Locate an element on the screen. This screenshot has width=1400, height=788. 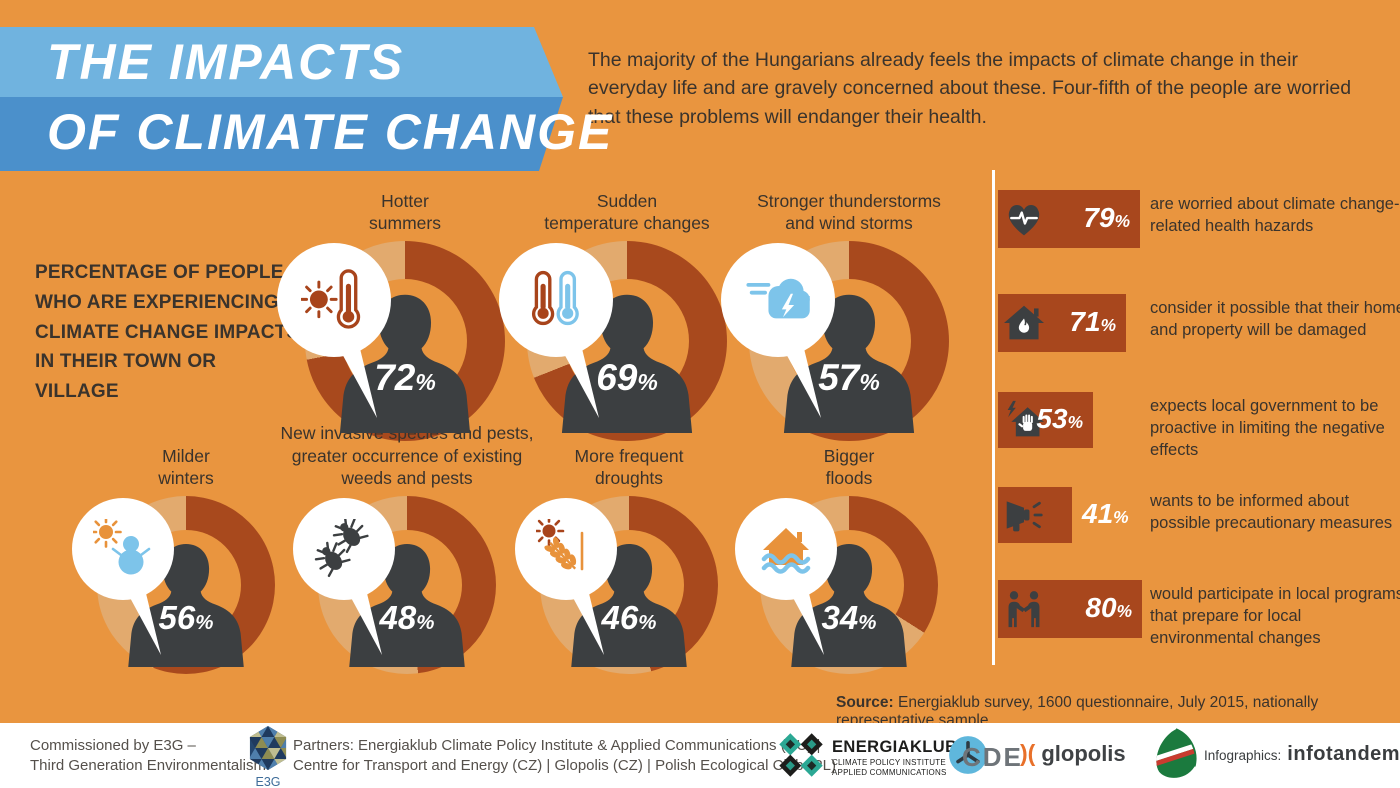
polish-ecological-club-logo is located at coordinates (1176, 756).